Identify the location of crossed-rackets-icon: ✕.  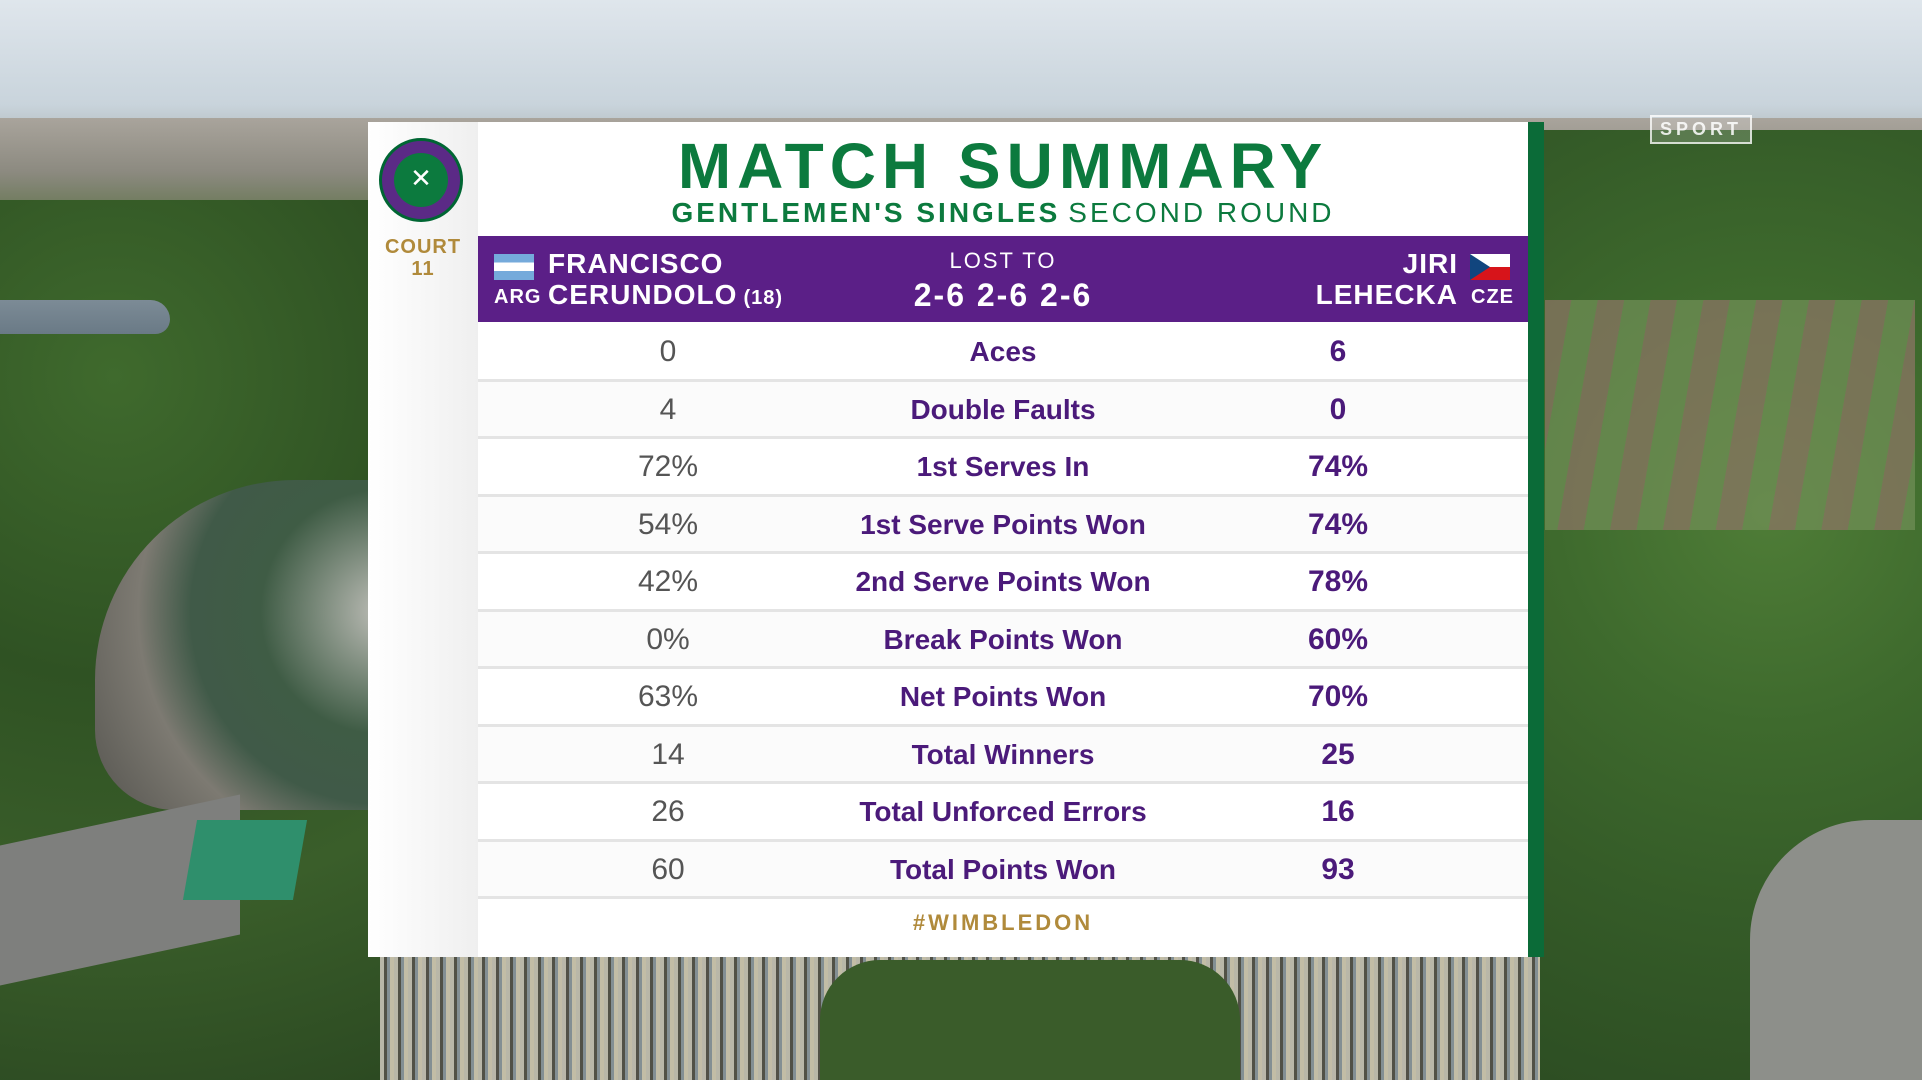
(421, 179).